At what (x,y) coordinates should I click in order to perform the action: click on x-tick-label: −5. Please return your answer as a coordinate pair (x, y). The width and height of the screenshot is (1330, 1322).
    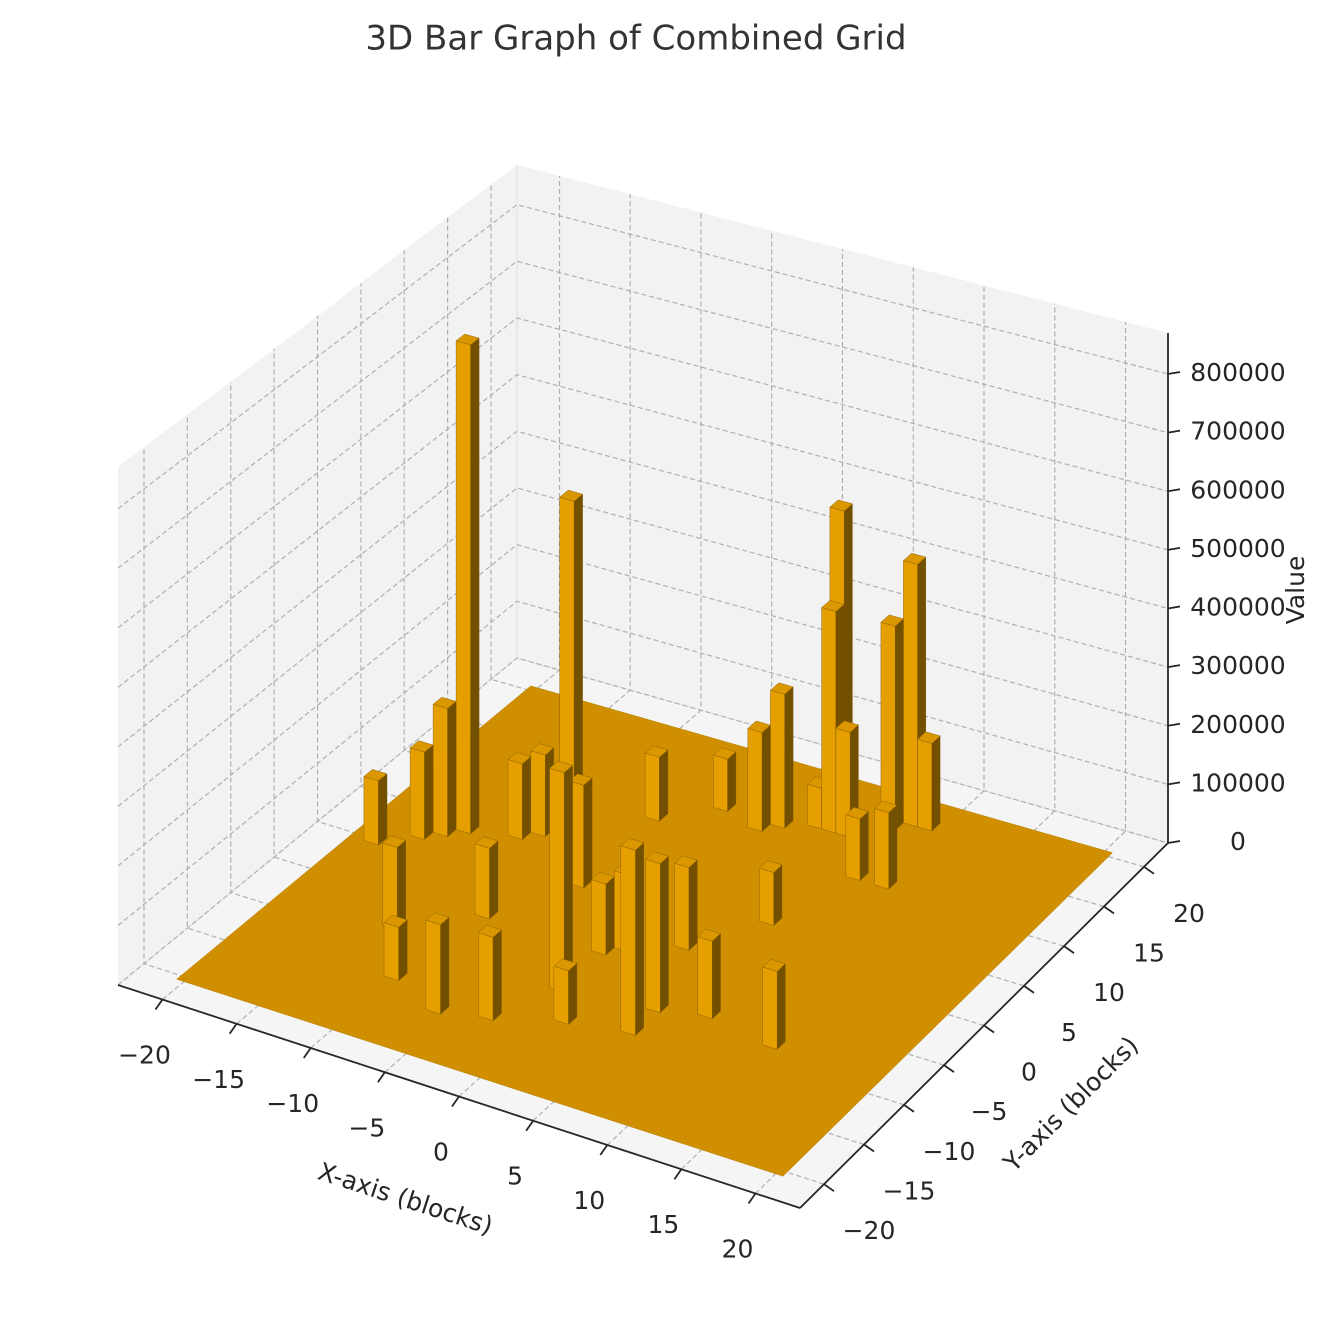
    Looking at the image, I should click on (366, 1127).